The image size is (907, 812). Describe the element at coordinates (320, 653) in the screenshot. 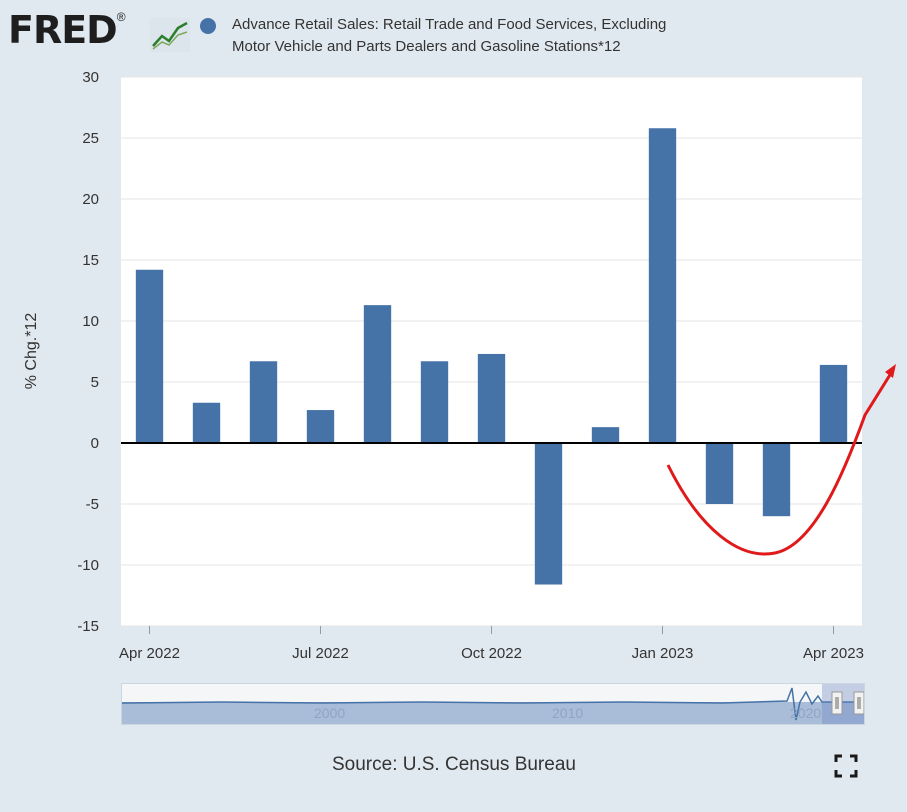

I see `x-tick-label: Jul 2022` at that location.